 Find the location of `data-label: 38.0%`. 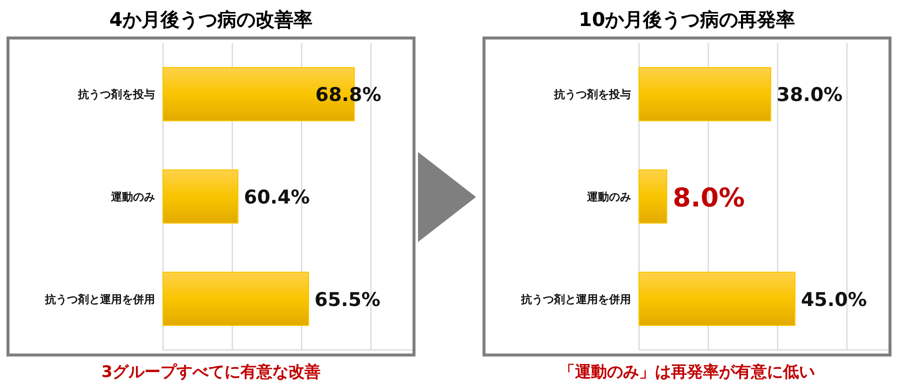

data-label: 38.0% is located at coordinates (809, 95).